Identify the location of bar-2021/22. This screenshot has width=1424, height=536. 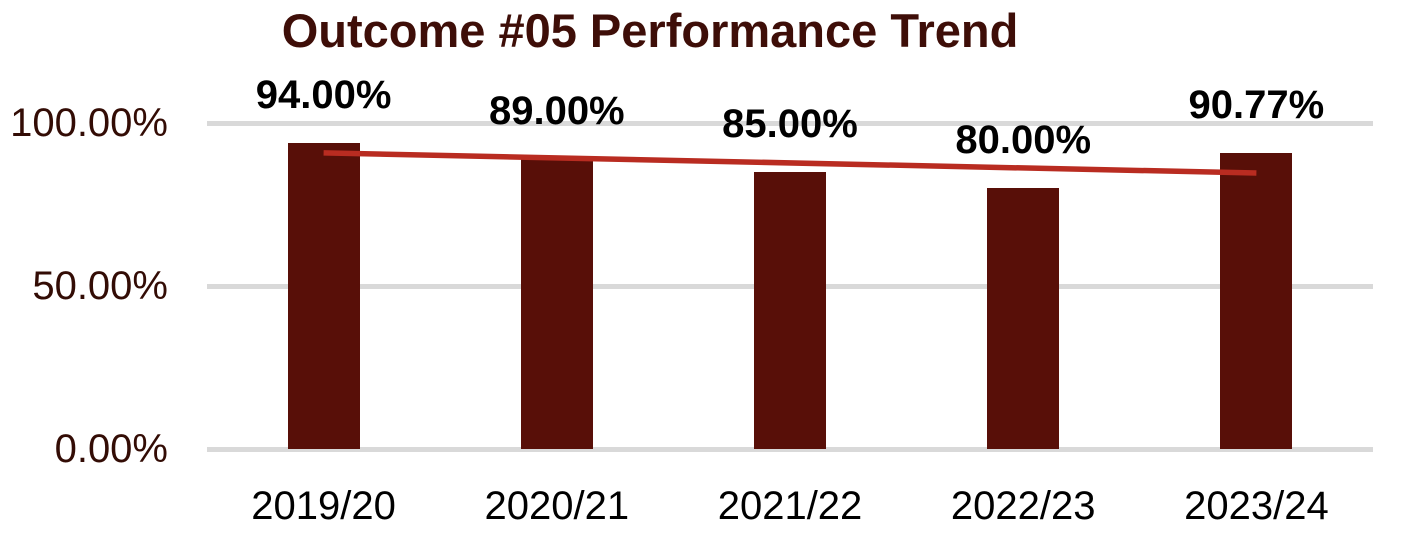
(790, 310).